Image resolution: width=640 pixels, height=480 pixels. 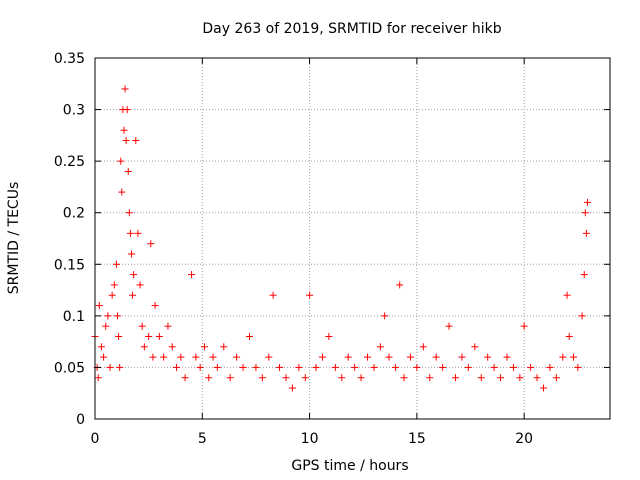 What do you see at coordinates (417, 439) in the screenshot?
I see `x-tick-label: 15` at bounding box center [417, 439].